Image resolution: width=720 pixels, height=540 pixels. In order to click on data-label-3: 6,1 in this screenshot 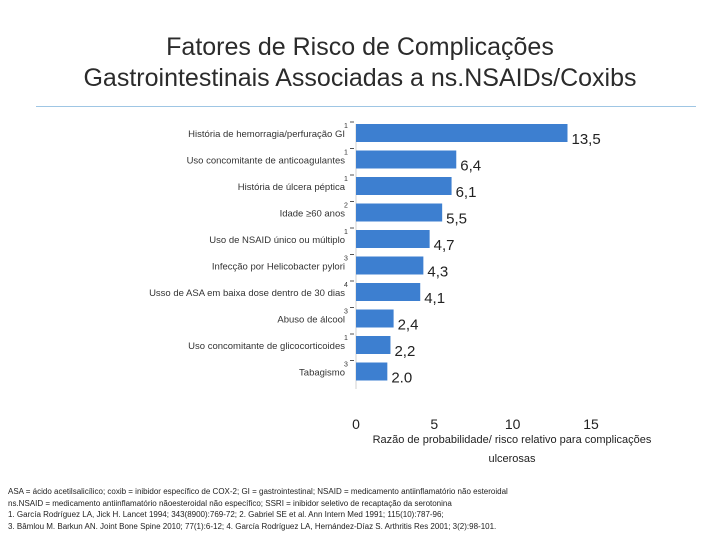, I will do `click(466, 192)`.